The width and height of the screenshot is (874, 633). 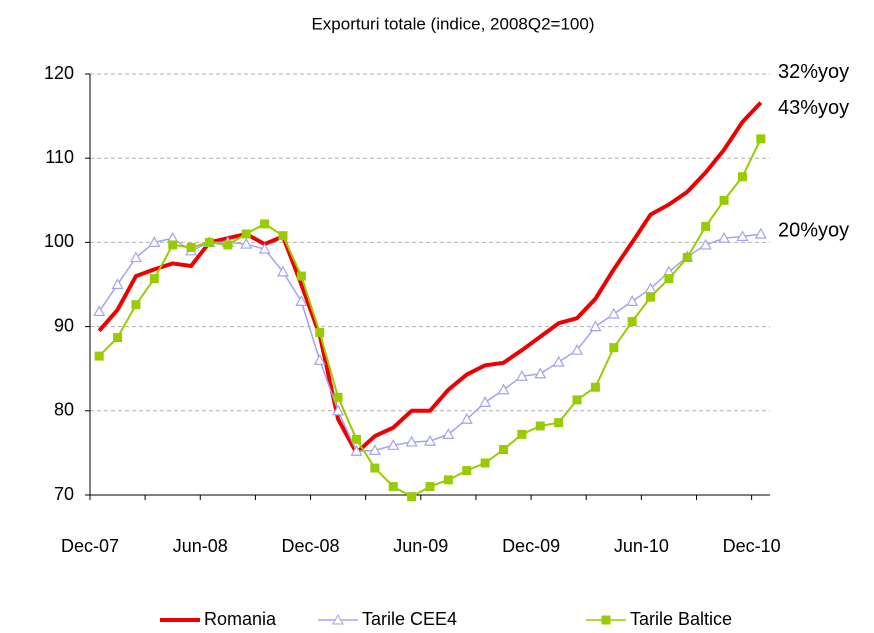 I want to click on end-label: 43%yoy, so click(x=813, y=108).